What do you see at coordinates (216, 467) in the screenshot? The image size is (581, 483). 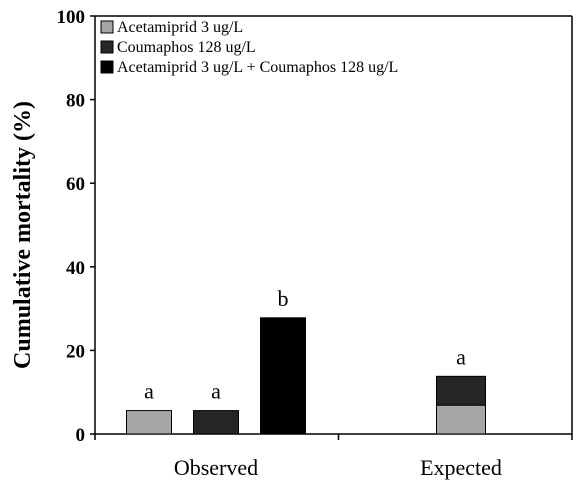 I see `x-tick-label: Observed` at bounding box center [216, 467].